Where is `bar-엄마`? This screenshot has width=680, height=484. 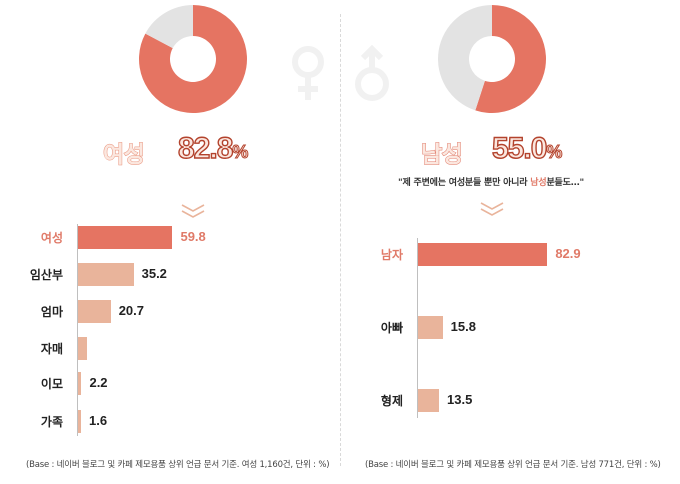
bar-엄마 is located at coordinates (94, 311).